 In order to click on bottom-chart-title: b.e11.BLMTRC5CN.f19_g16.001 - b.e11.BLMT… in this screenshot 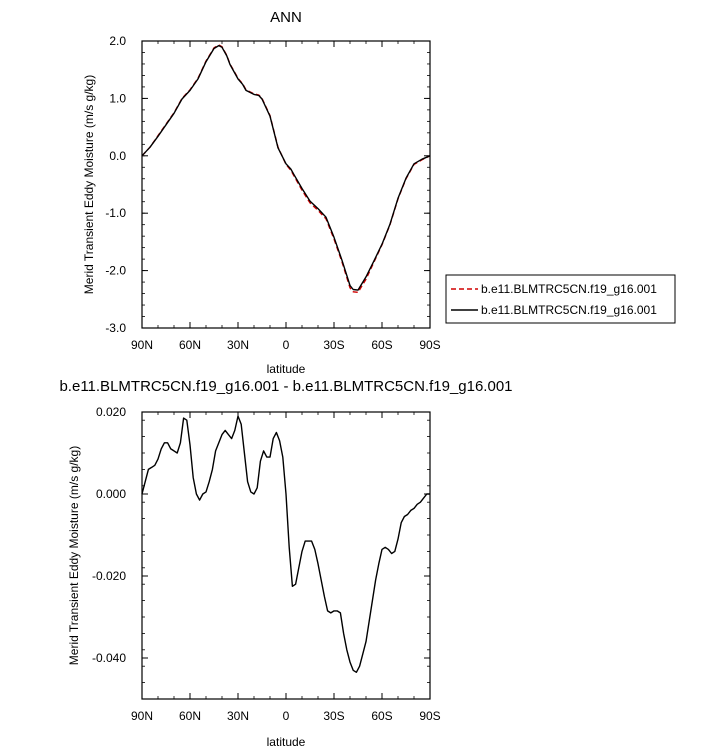, I will do `click(285, 386)`.